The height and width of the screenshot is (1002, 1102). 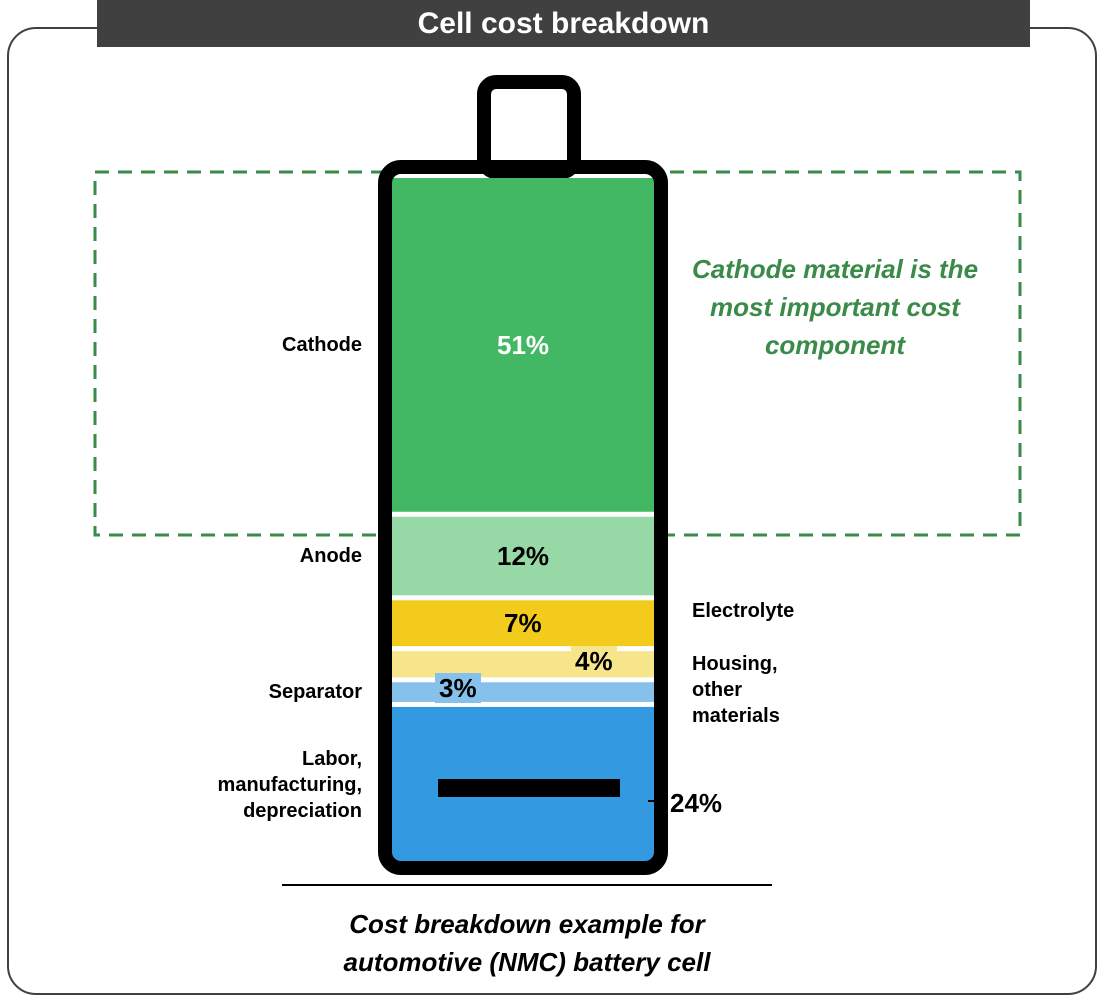 What do you see at coordinates (736, 690) in the screenshot?
I see `segment-label: Housing, other materials` at bounding box center [736, 690].